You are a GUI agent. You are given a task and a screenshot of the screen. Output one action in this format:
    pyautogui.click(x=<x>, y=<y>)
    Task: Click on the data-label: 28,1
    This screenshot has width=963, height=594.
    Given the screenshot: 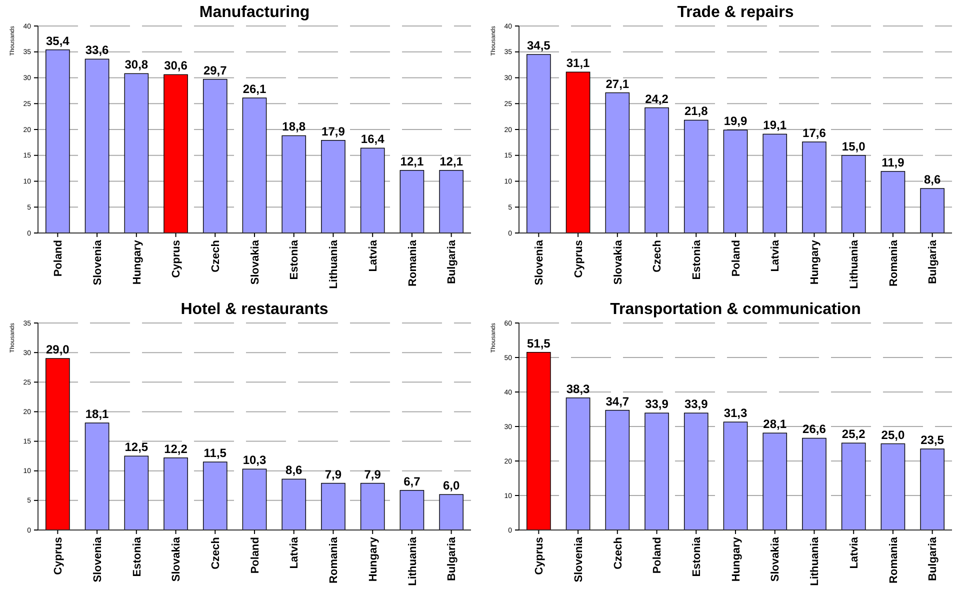 What is the action you would take?
    pyautogui.click(x=775, y=424)
    